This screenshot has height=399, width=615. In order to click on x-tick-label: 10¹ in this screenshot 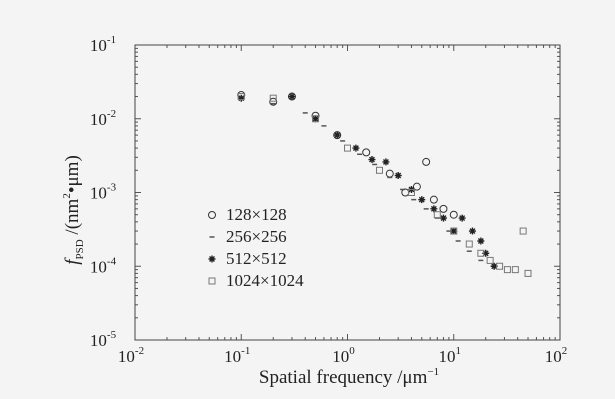, I will do `click(450, 355)`.